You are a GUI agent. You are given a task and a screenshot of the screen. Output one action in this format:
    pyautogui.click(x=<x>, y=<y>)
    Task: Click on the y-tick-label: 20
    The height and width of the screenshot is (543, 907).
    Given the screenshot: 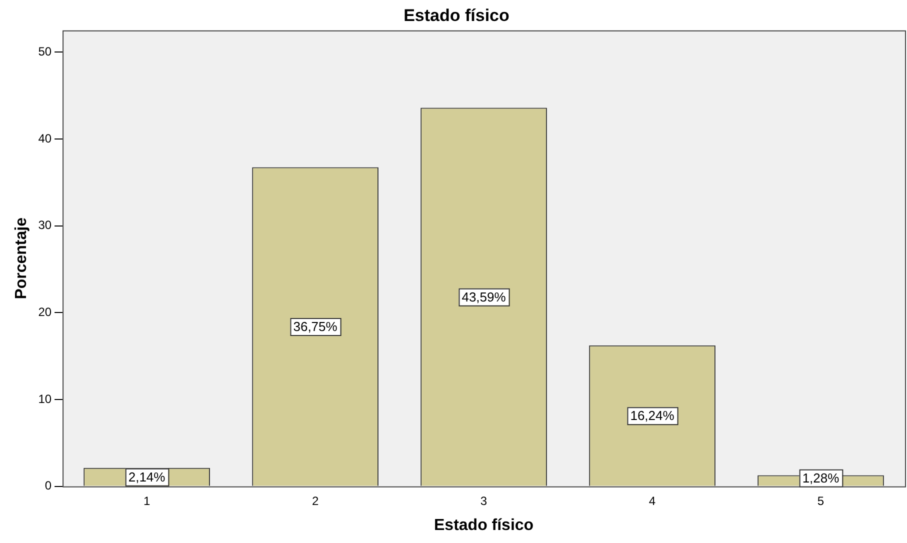 What is the action you would take?
    pyautogui.click(x=45, y=312)
    